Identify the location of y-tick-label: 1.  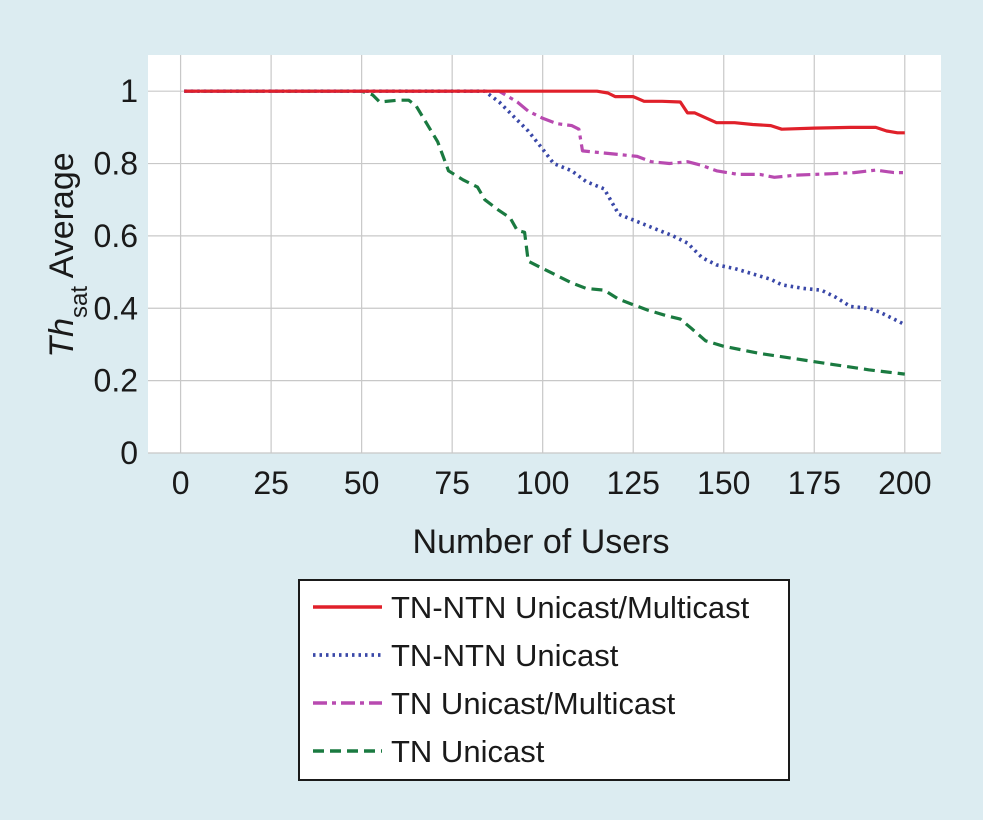
(129, 91).